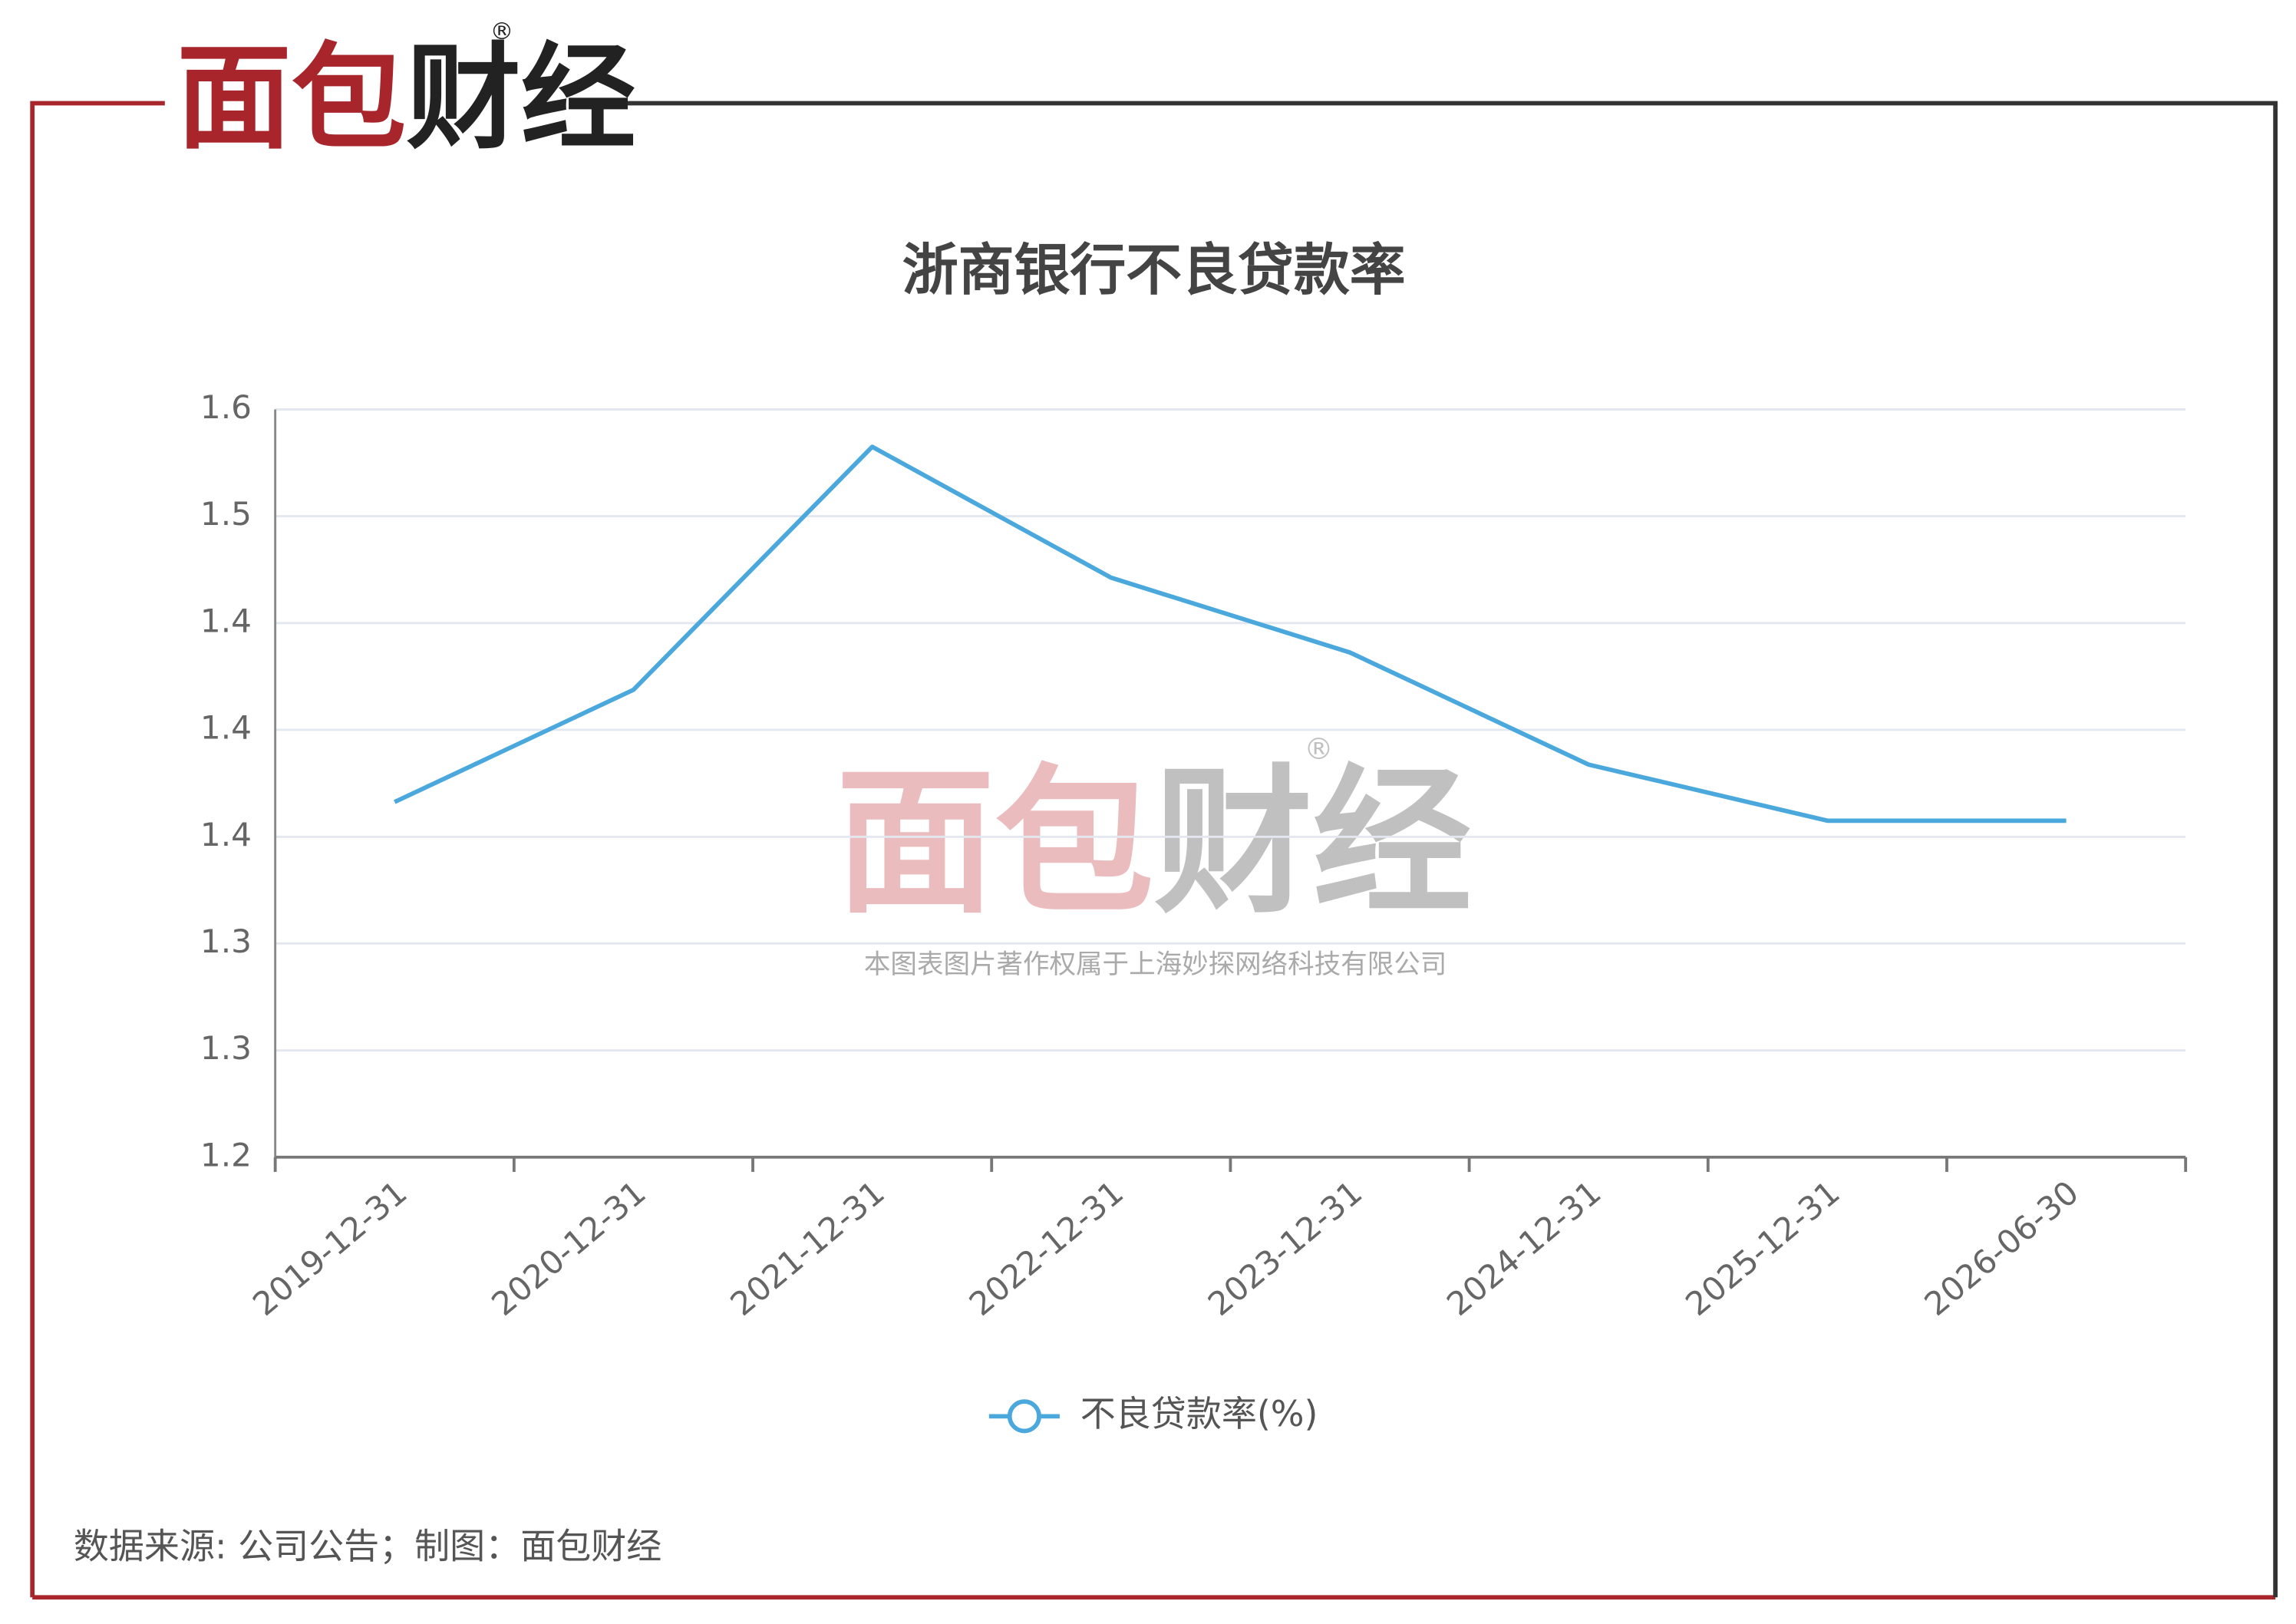 The image size is (2296, 1624). Describe the element at coordinates (520, 98) in the screenshot. I see `logo-dark: 财经` at that location.